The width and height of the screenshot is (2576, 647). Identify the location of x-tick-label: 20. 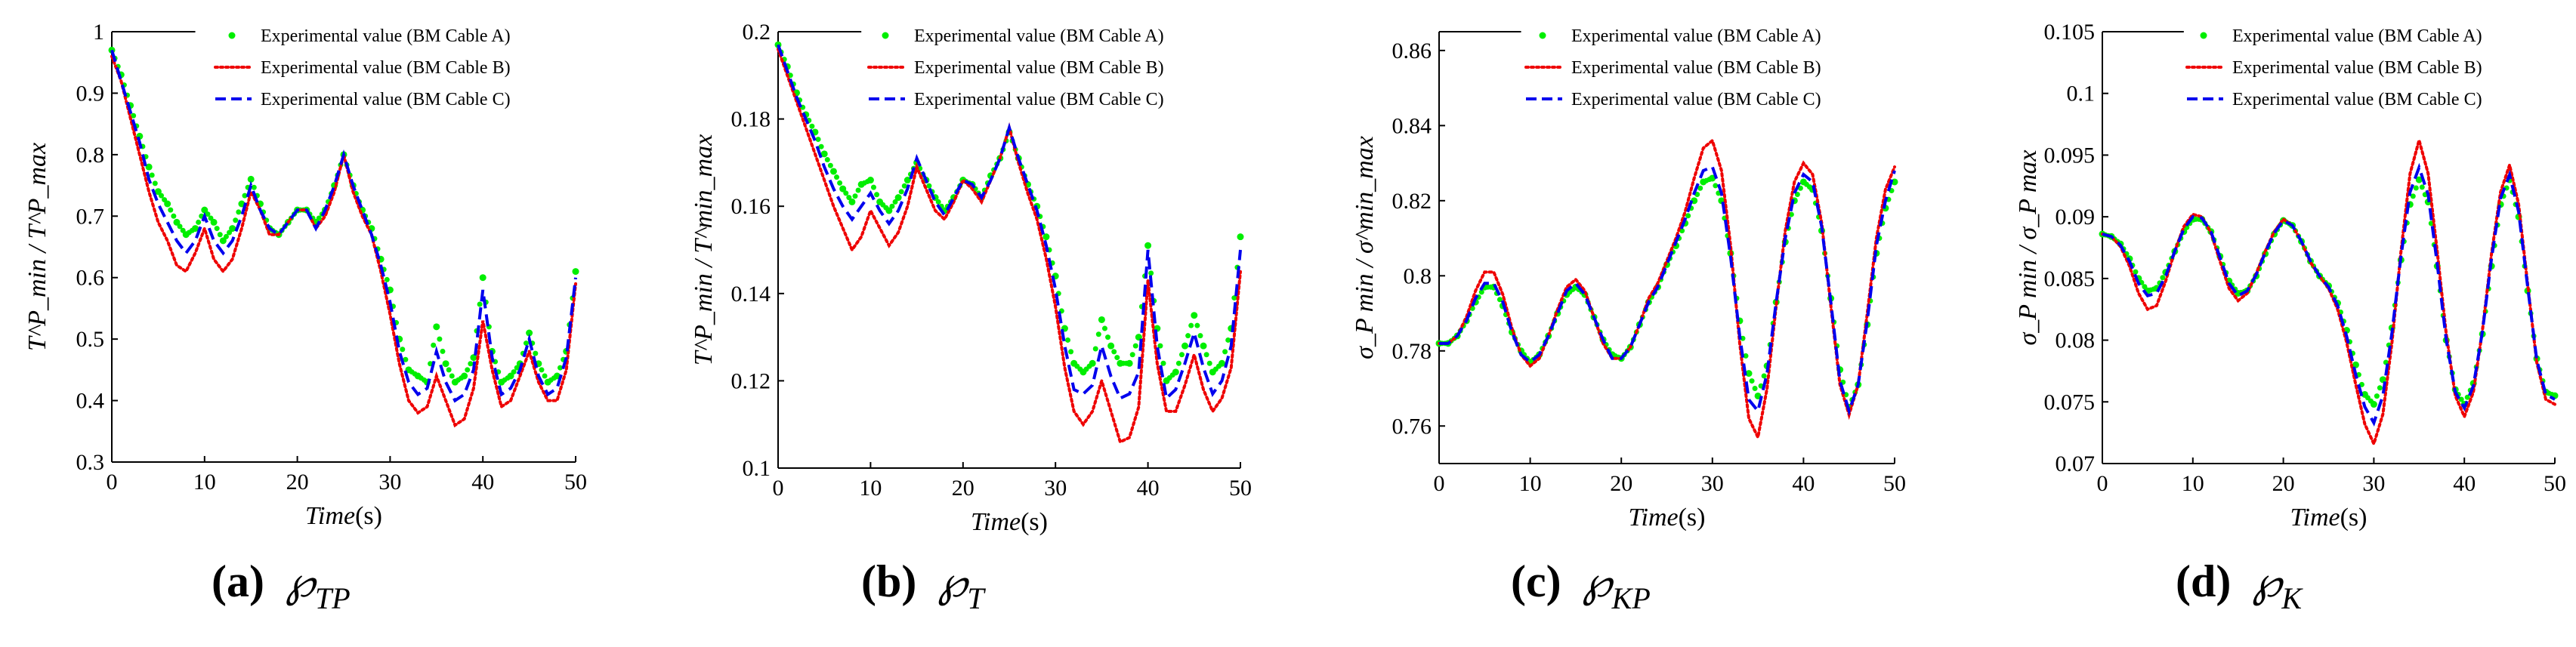
(297, 482).